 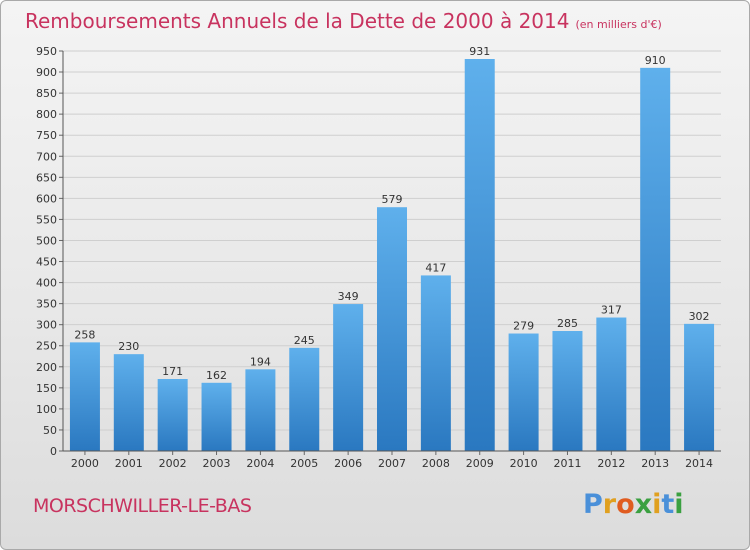 What do you see at coordinates (46, 262) in the screenshot?
I see `y-tick-label: 450` at bounding box center [46, 262].